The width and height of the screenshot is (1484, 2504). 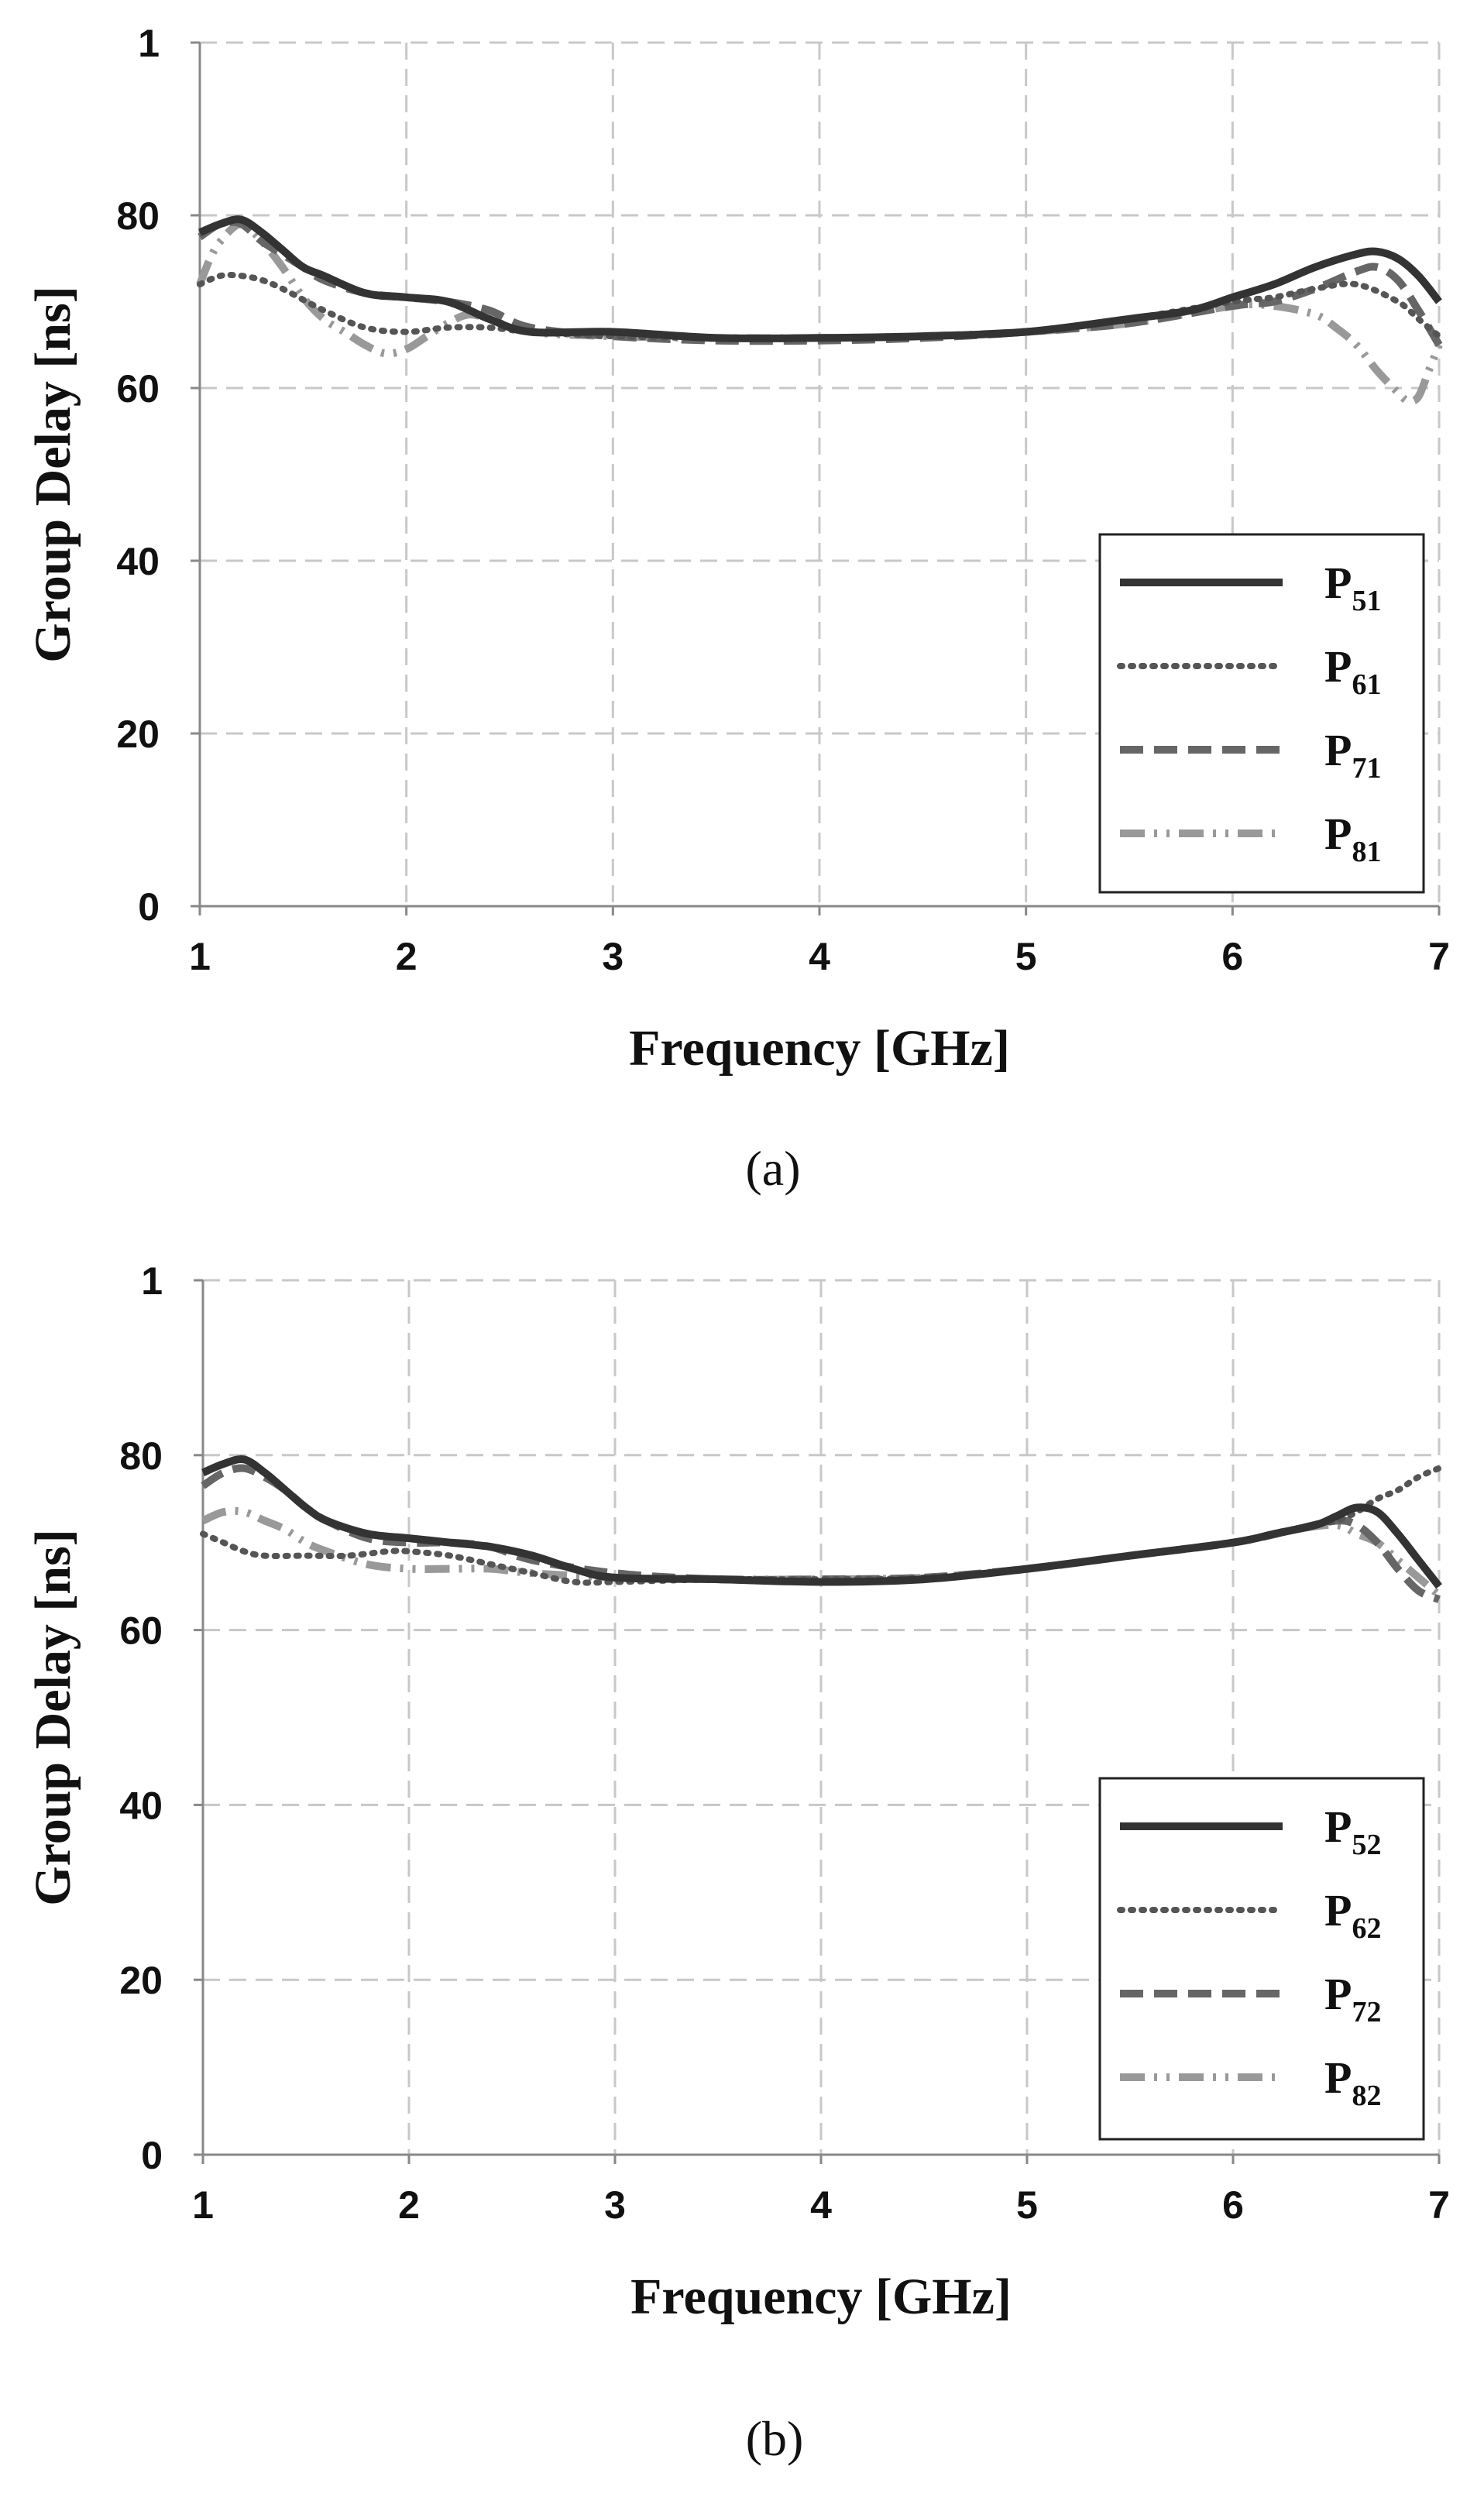 I want to click on legend-label-p62: P62, so click(x=1352, y=1915).